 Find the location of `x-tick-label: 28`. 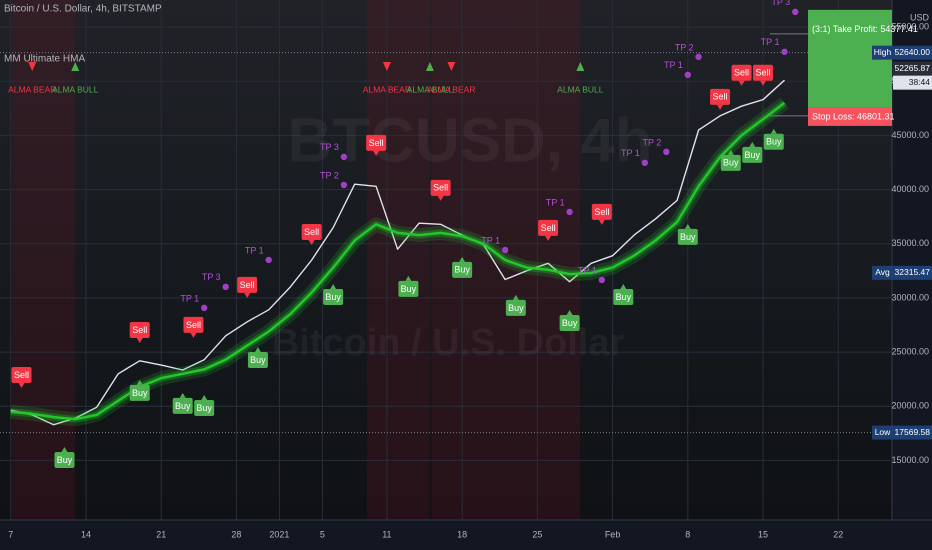

x-tick-label: 28 is located at coordinates (236, 534).